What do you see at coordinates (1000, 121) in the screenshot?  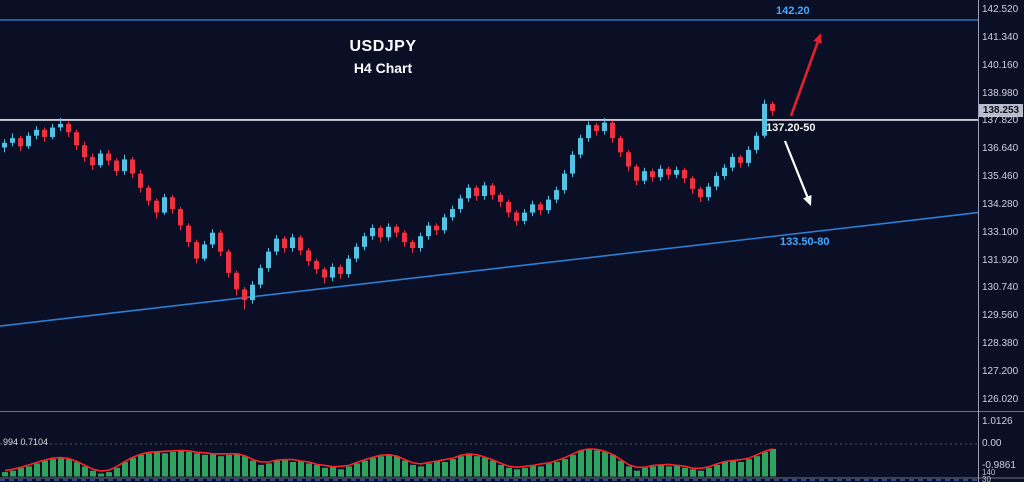 I see `price-axis-label: 137.820` at bounding box center [1000, 121].